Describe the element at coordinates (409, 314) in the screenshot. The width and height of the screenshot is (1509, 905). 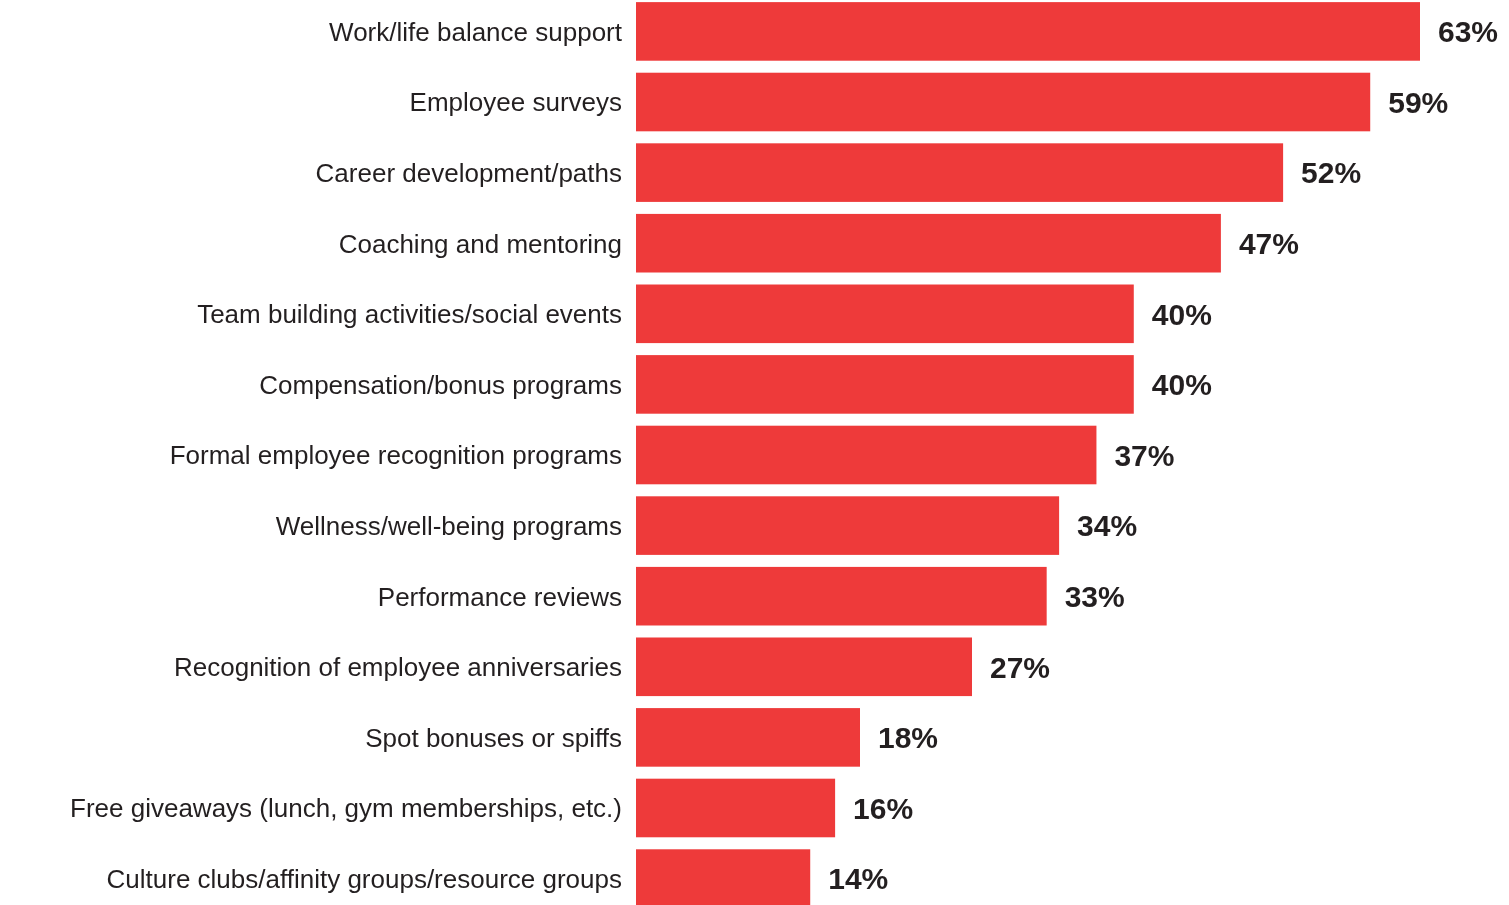
I see `y-tick-label: Team building activities/social events` at that location.